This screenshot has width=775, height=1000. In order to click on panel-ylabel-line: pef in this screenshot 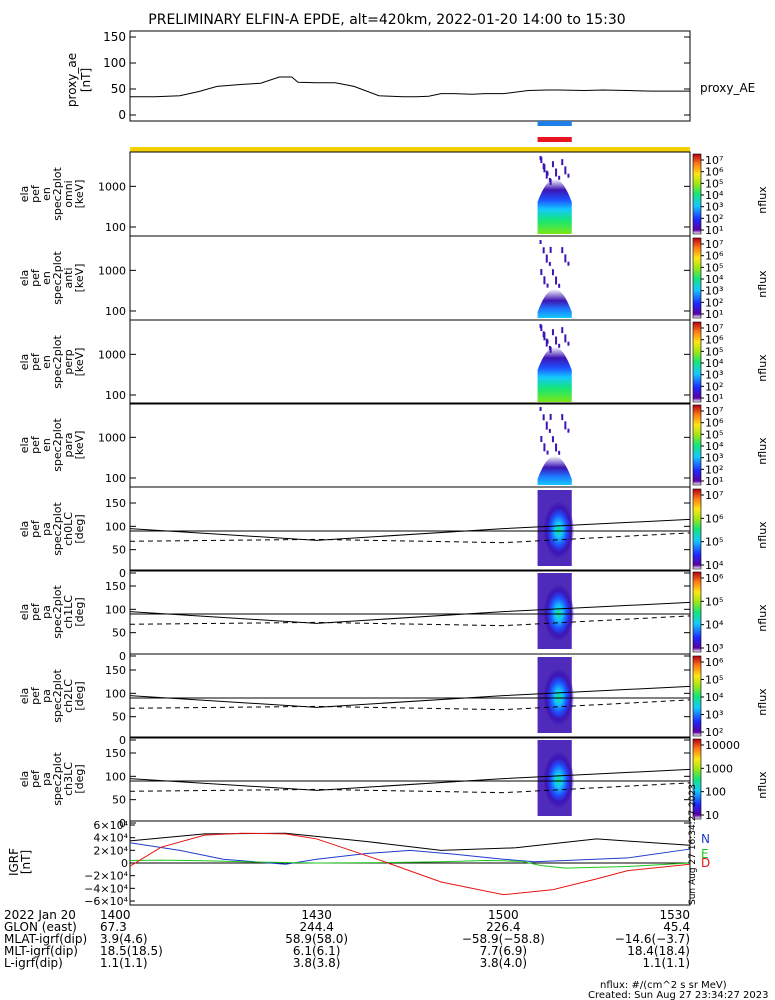, I will do `click(35, 193)`.